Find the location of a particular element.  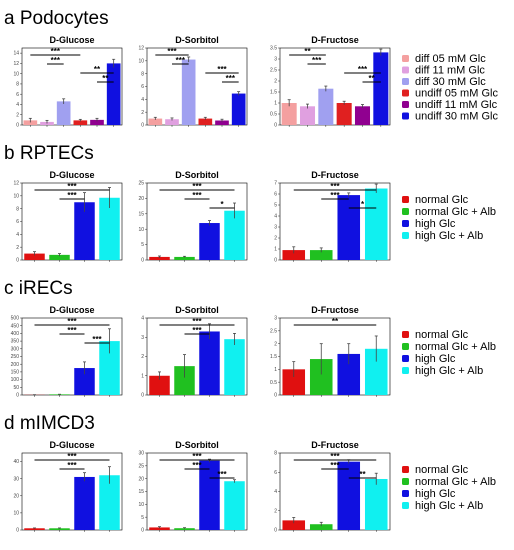

panel-title: d mIMCD3 is located at coordinates (49, 423).